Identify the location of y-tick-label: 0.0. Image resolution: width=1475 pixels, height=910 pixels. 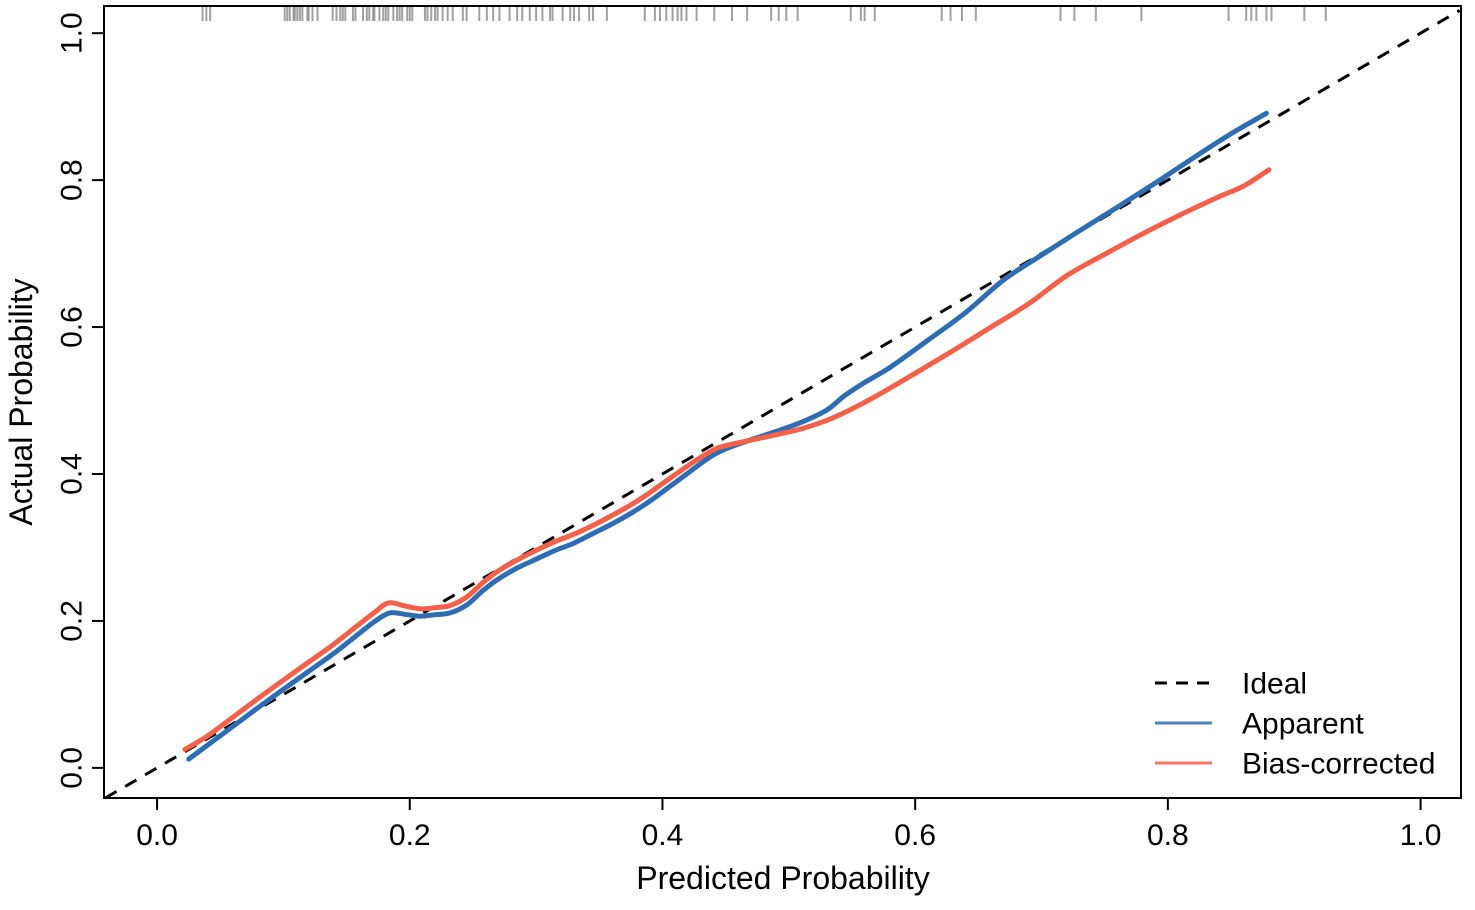
(72, 768).